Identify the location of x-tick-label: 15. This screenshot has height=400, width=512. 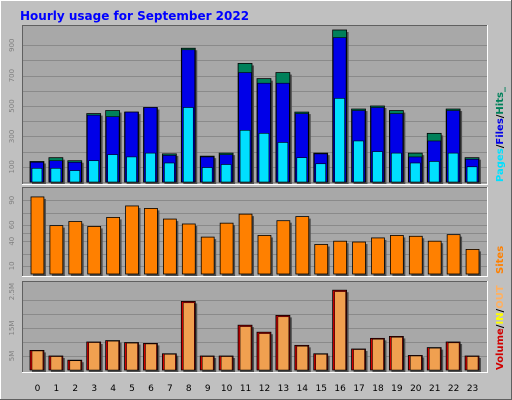
(320, 389).